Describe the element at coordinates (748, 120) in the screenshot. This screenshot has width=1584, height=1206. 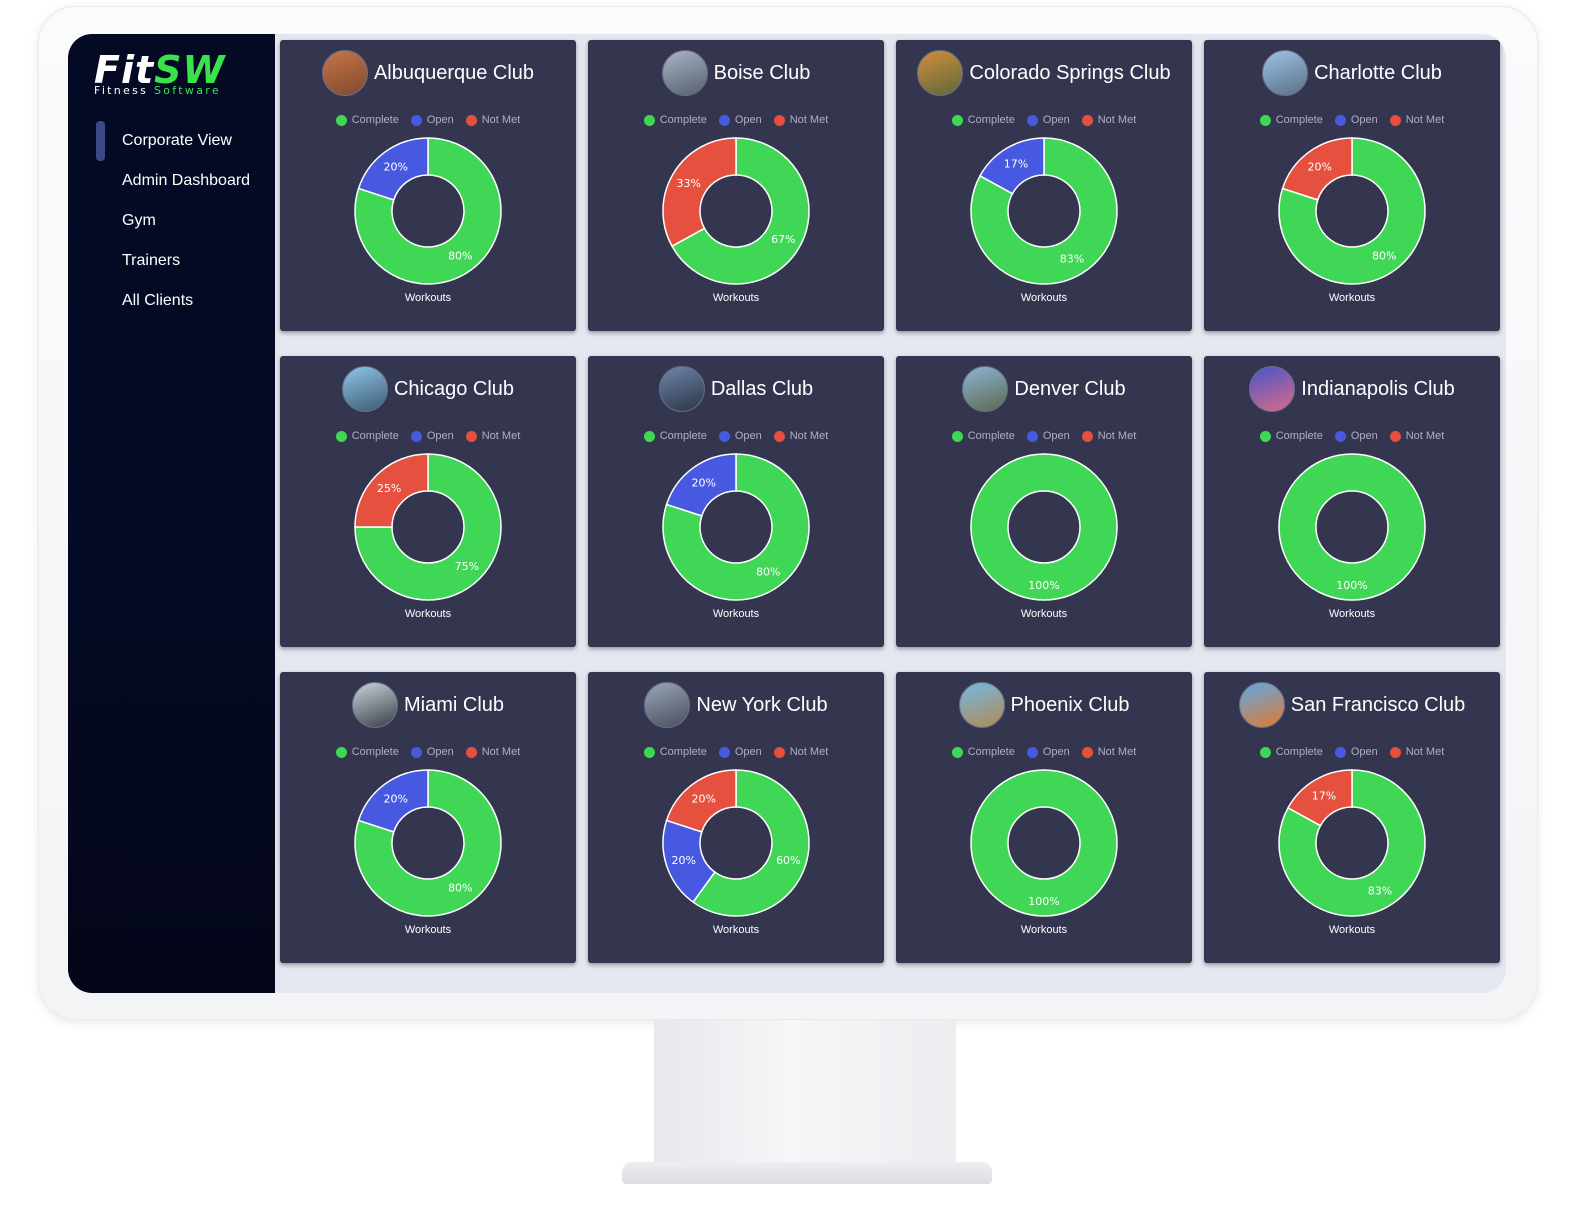
I see `legend-label: Open` at that location.